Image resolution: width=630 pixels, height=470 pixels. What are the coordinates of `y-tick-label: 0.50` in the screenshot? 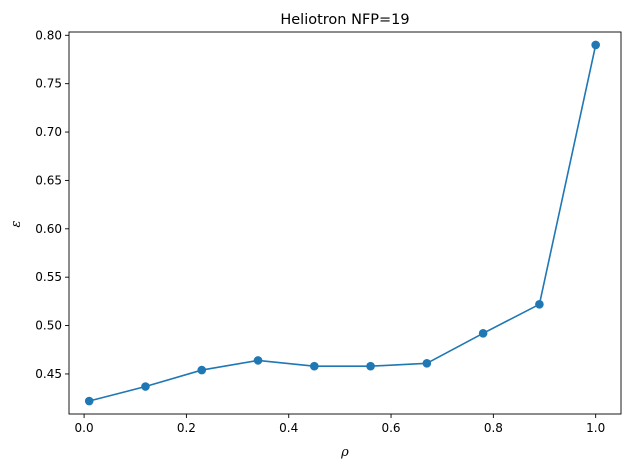 It's located at (48, 326).